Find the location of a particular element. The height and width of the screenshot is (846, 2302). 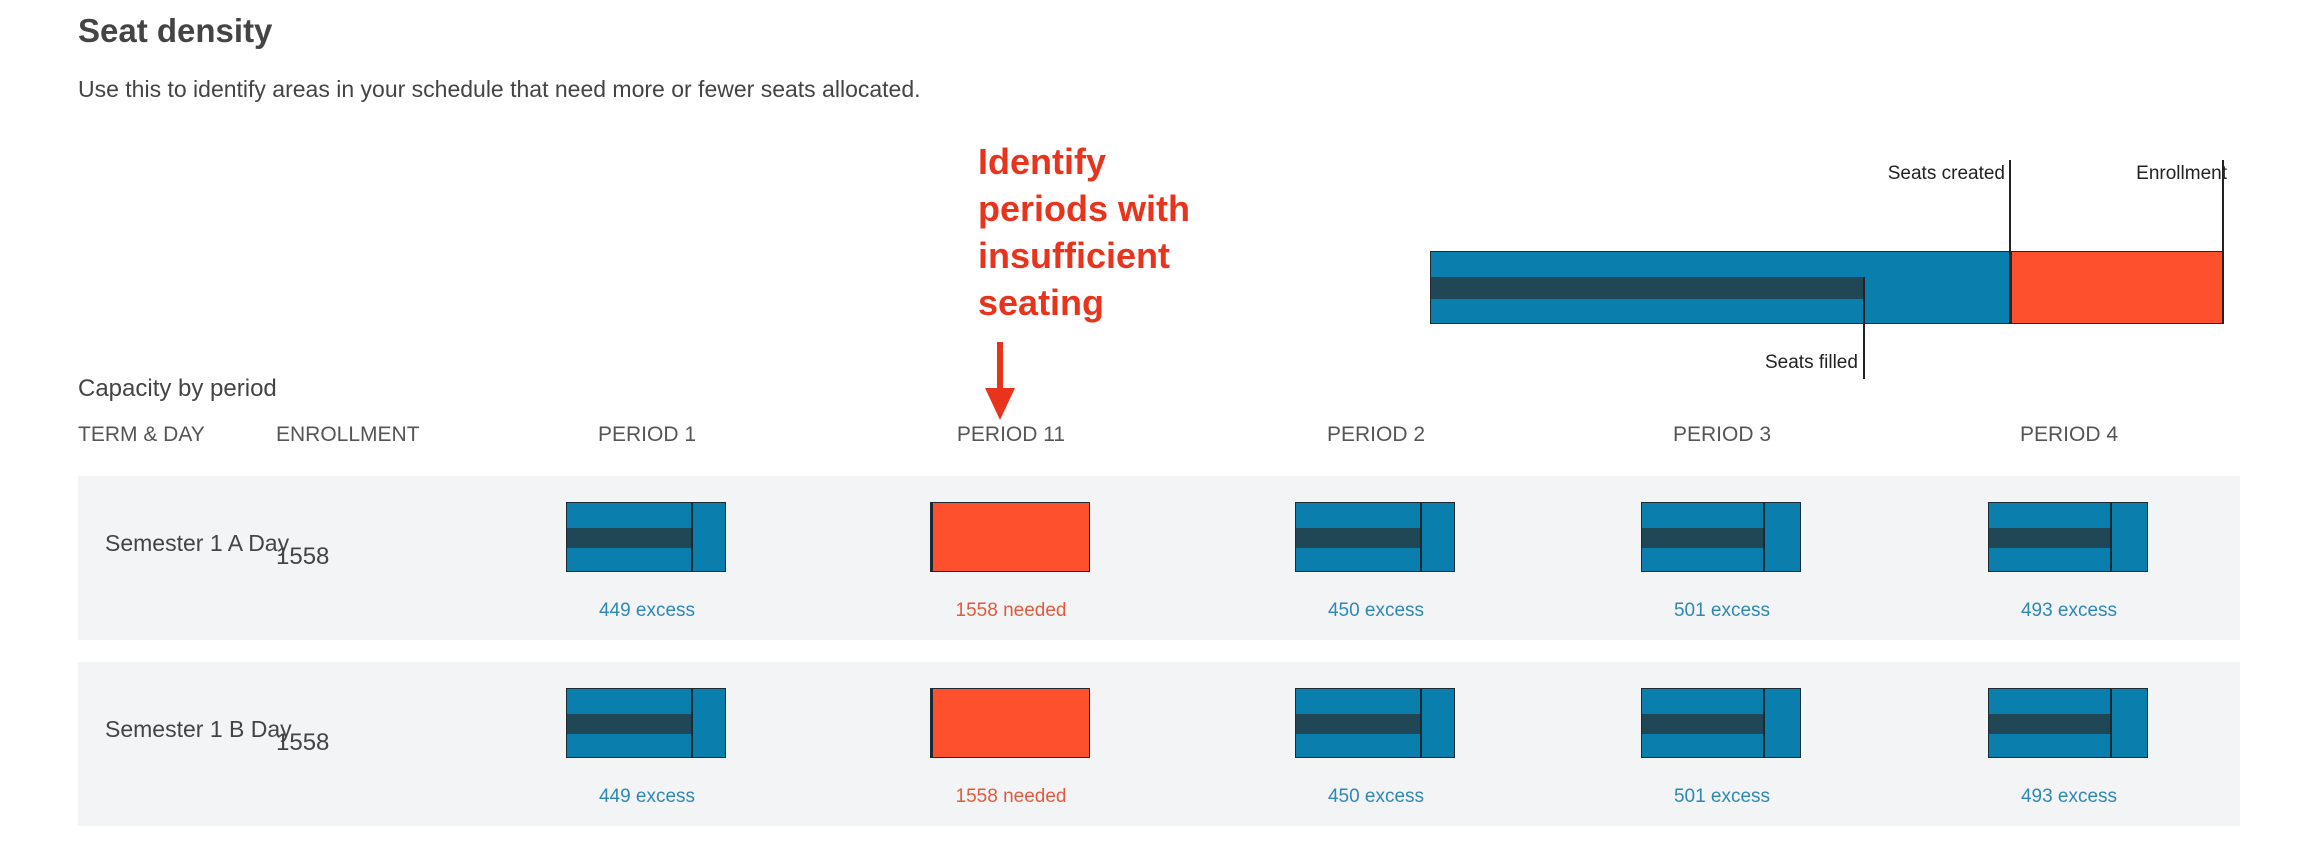

column-header-period: PERIOD 3 is located at coordinates (1722, 434).